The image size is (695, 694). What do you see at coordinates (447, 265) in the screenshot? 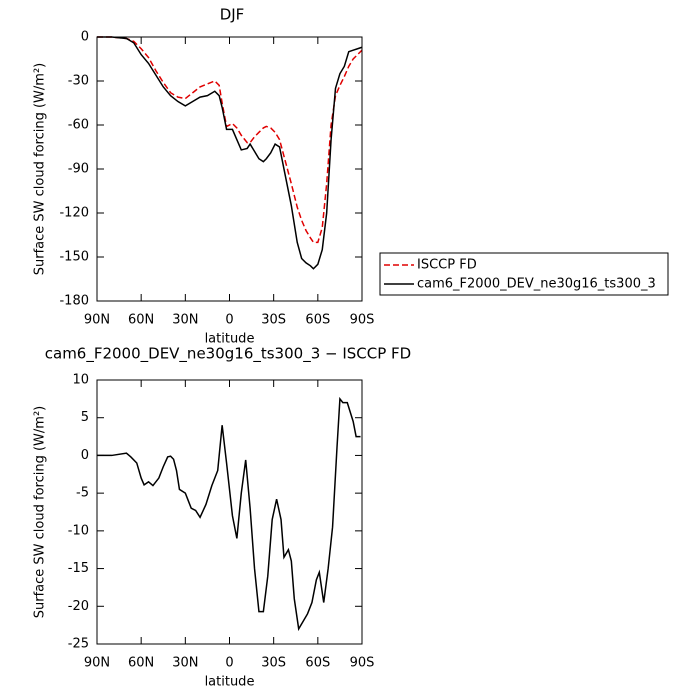
I see `legend-label: ISCCP FD` at bounding box center [447, 265].